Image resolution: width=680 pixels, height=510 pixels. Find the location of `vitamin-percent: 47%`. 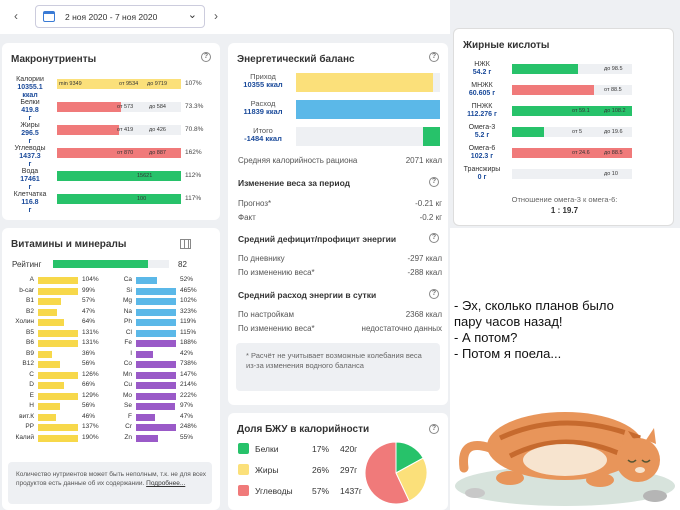

vitamin-percent: 47% is located at coordinates (89, 311).